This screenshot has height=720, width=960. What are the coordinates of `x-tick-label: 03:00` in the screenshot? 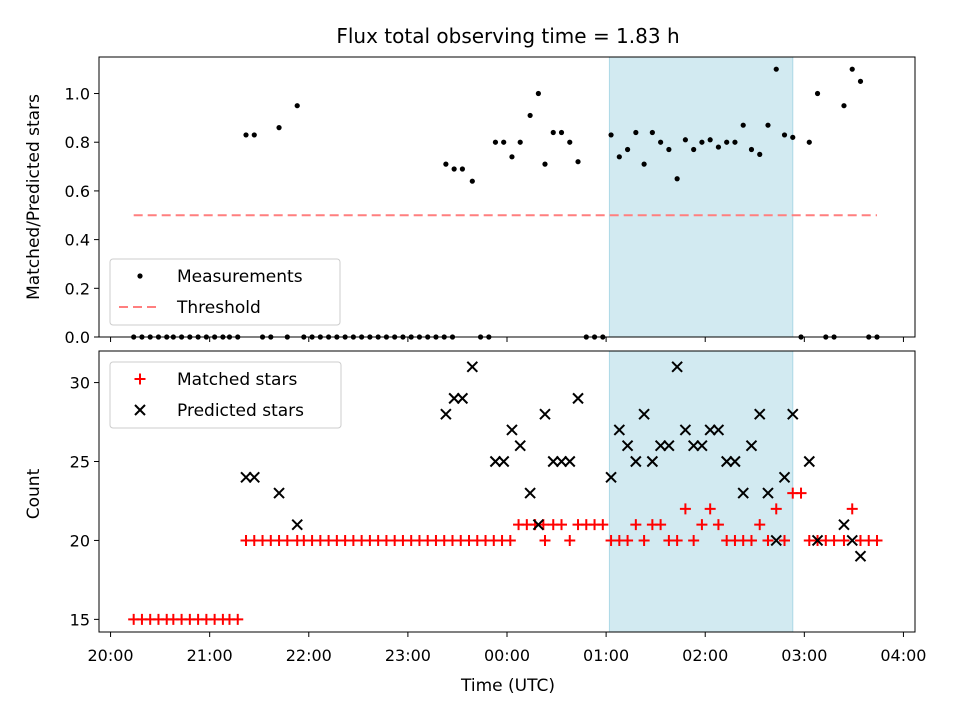 It's located at (804, 655).